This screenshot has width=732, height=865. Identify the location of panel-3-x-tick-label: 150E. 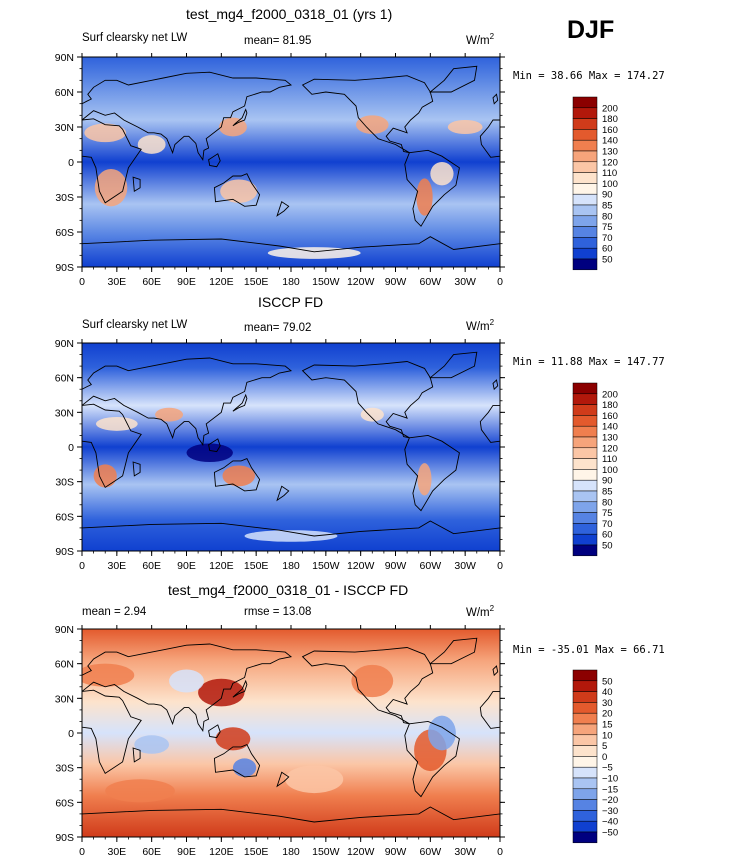
(256, 852).